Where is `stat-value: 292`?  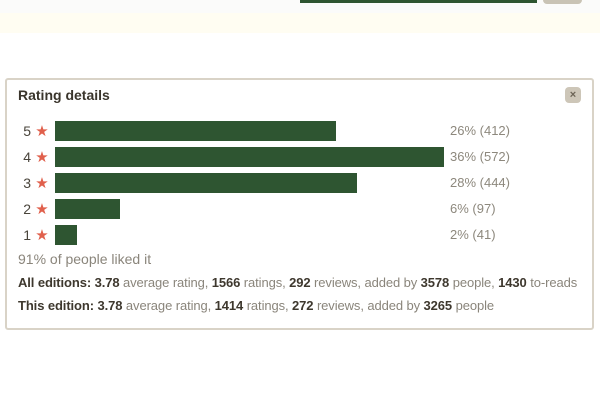
stat-value: 292 is located at coordinates (300, 282).